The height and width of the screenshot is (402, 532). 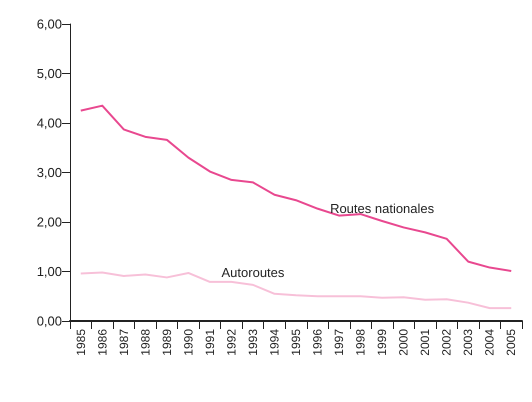 What do you see at coordinates (447, 342) in the screenshot?
I see `x-tick-label: 2002` at bounding box center [447, 342].